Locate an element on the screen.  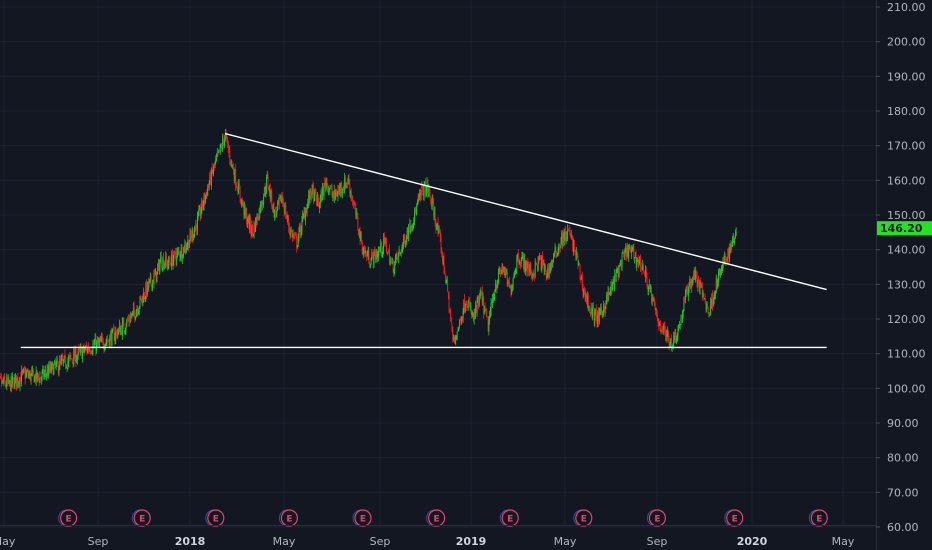
y-tick-label: 190.00 is located at coordinates (906, 76).